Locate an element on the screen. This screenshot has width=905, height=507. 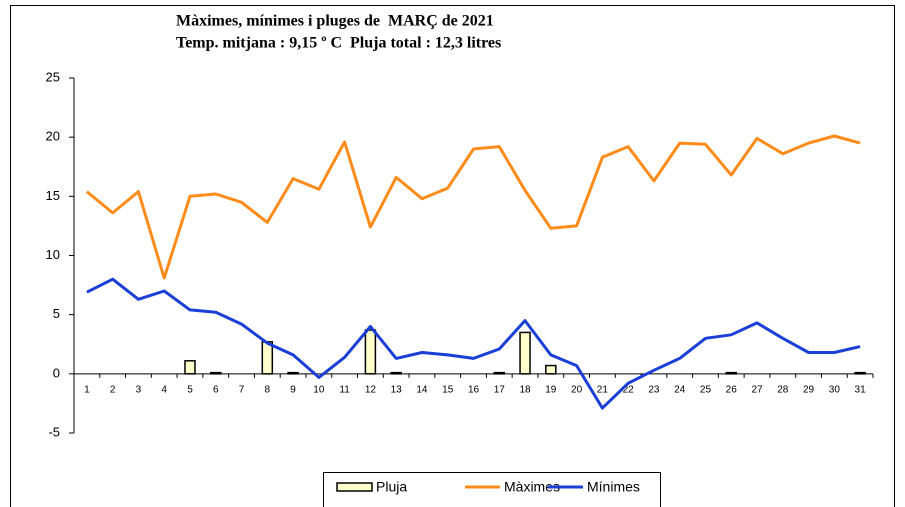
x-tick-label: 21 is located at coordinates (603, 389).